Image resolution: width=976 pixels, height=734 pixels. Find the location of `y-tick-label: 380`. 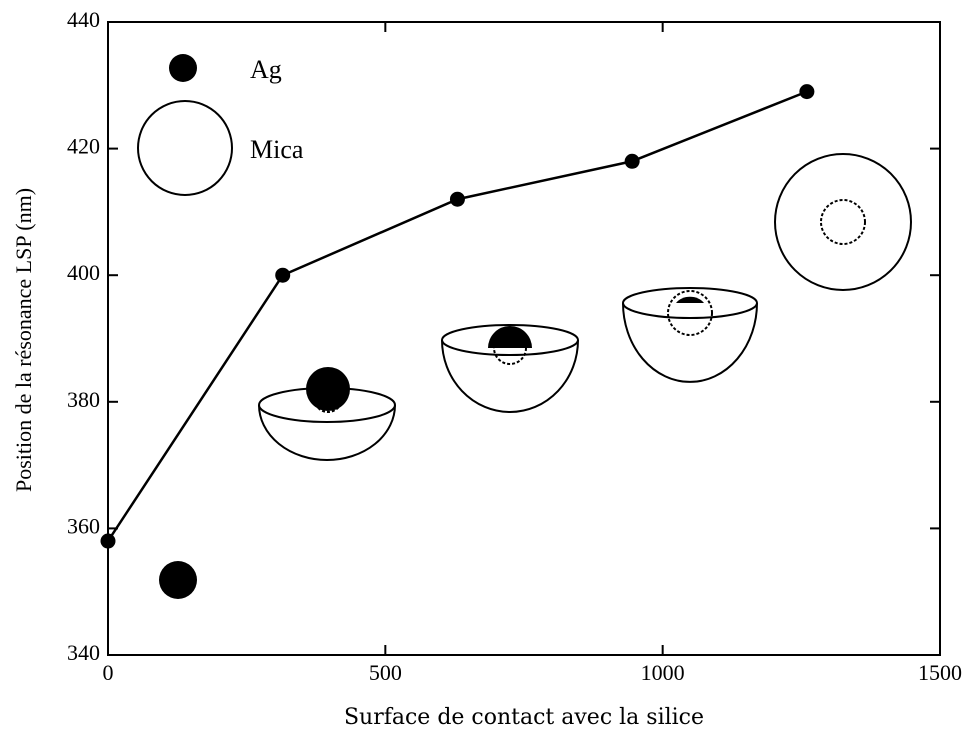

y-tick-label: 380 is located at coordinates (83, 399).